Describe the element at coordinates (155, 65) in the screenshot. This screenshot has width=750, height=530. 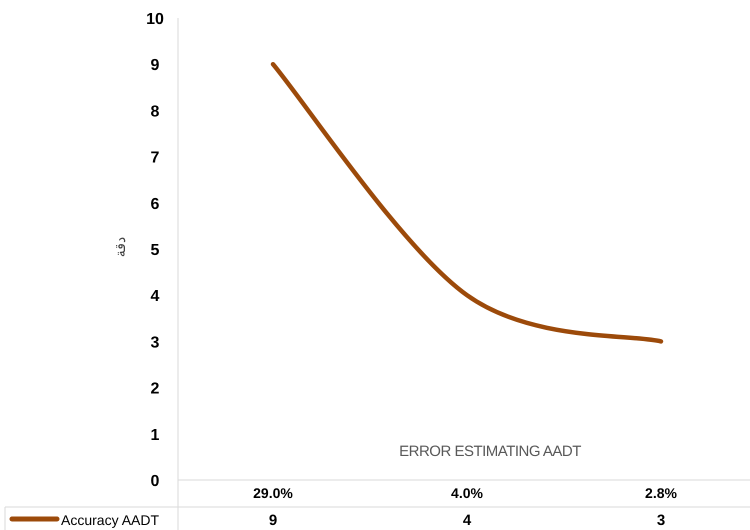
I see `y-tick-label: 9` at that location.